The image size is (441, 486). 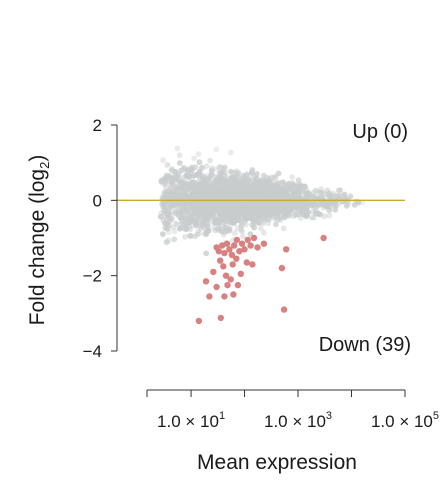 What do you see at coordinates (329, 416) in the screenshot?
I see `x-tick-exponent: 3` at bounding box center [329, 416].